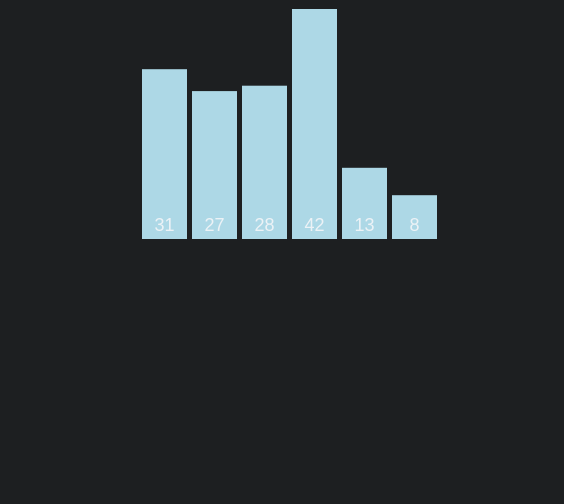 The image size is (564, 504). What do you see at coordinates (286, 225) in the screenshot?
I see `value-labels-group: 31 27 28 42 13 8` at bounding box center [286, 225].